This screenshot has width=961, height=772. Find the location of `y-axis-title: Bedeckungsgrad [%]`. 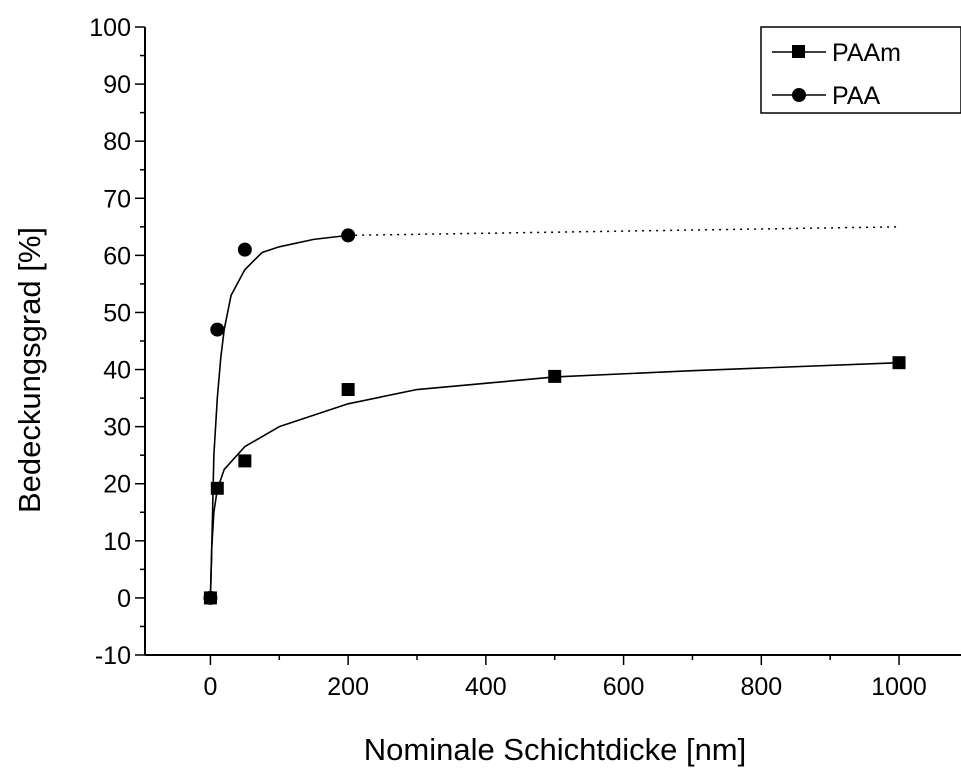

y-axis-title: Bedeckungsgrad [%] is located at coordinates (29, 370).